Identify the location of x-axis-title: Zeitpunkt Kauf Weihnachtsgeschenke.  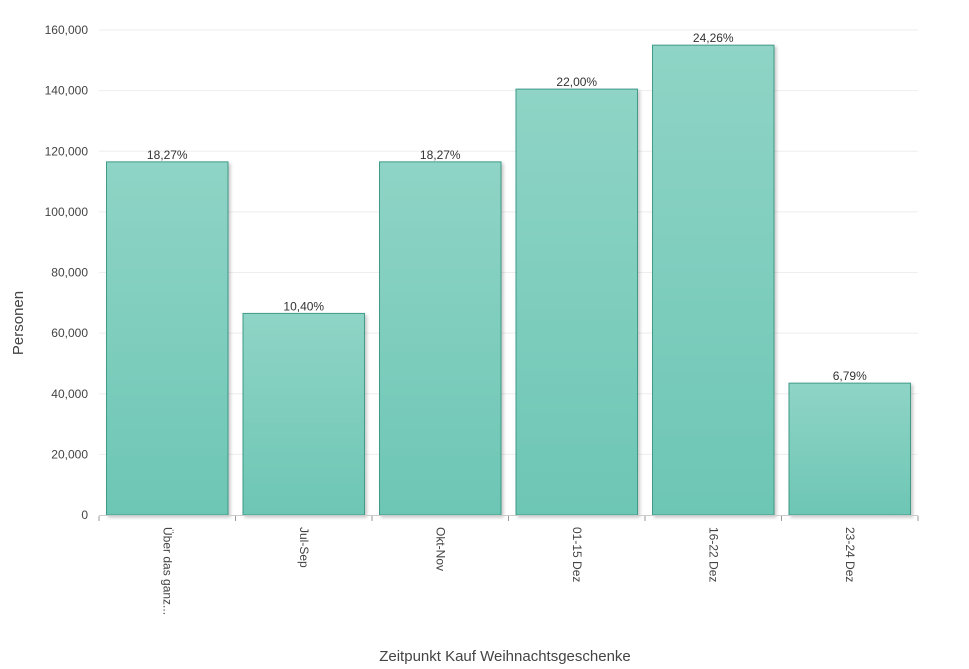
(505, 656).